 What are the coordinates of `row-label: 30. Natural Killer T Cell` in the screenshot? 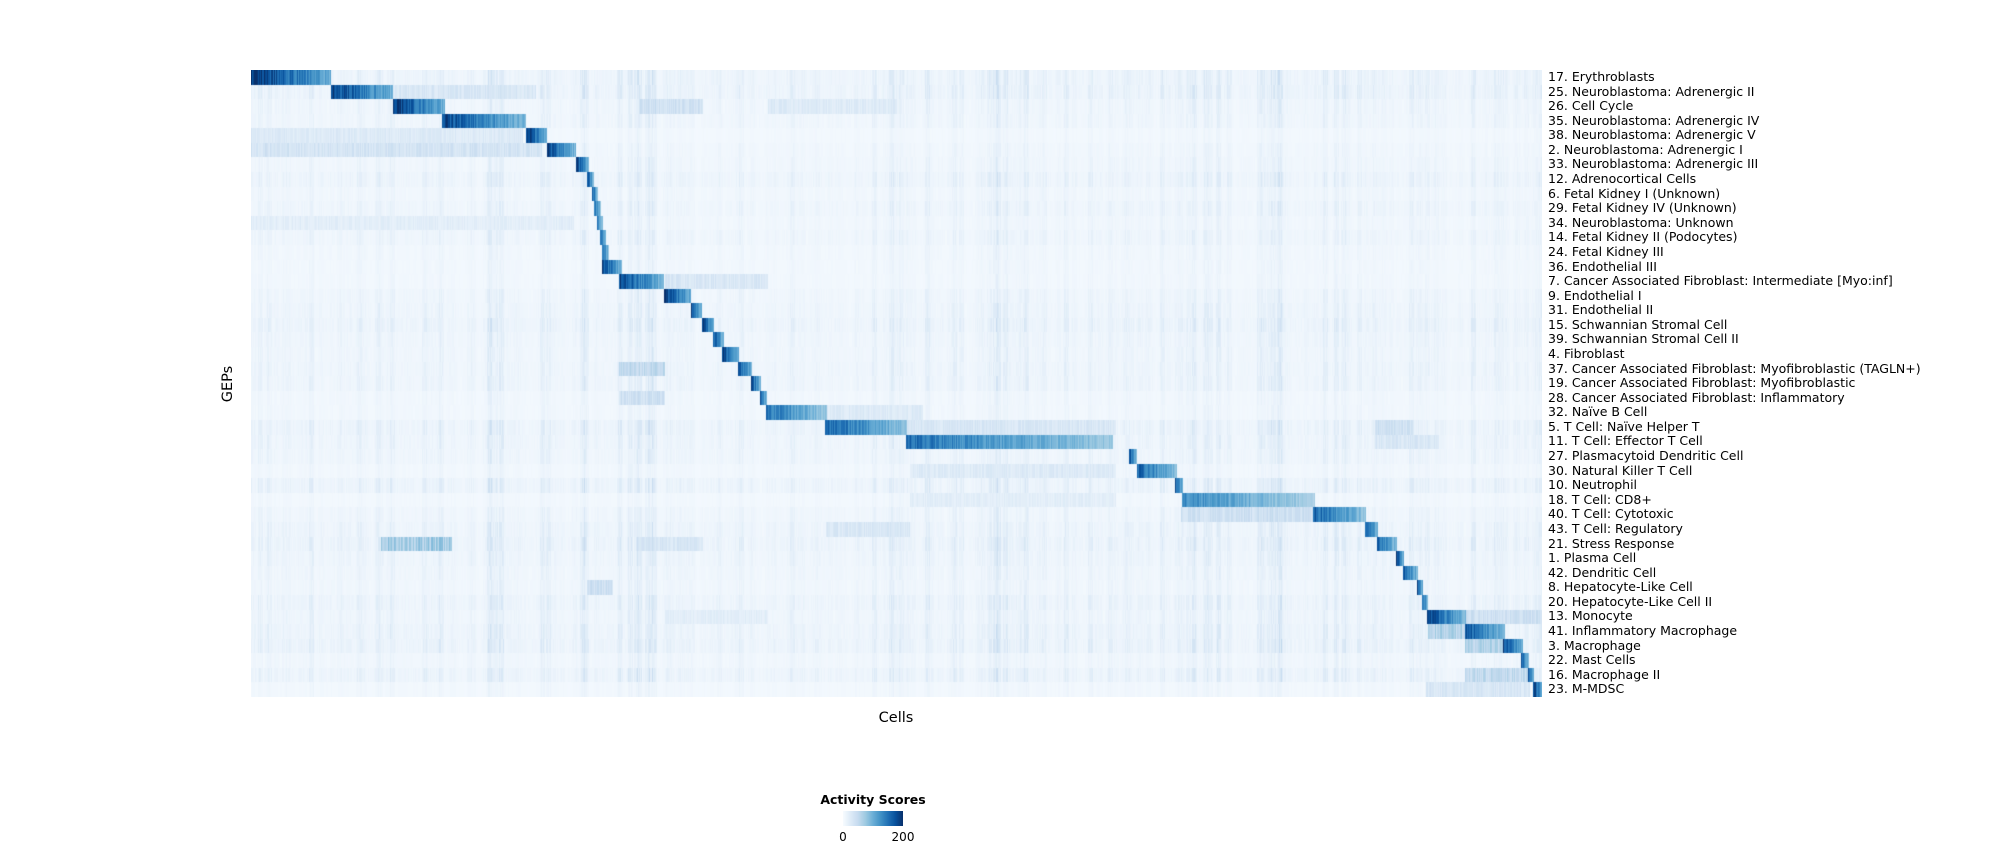 It's located at (1620, 470).